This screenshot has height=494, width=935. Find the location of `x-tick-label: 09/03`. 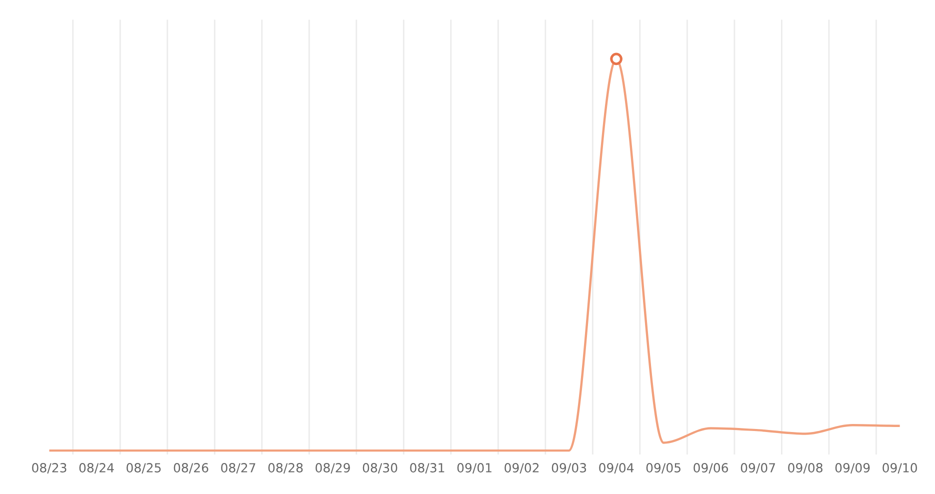

x-tick-label: 09/03 is located at coordinates (569, 468).